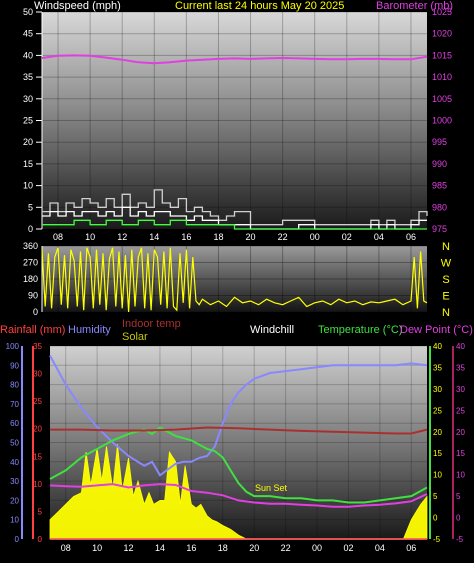 Image resolution: width=474 pixels, height=563 pixels. Describe the element at coordinates (460, 475) in the screenshot. I see `dew-point-tick-label: 10` at that location.